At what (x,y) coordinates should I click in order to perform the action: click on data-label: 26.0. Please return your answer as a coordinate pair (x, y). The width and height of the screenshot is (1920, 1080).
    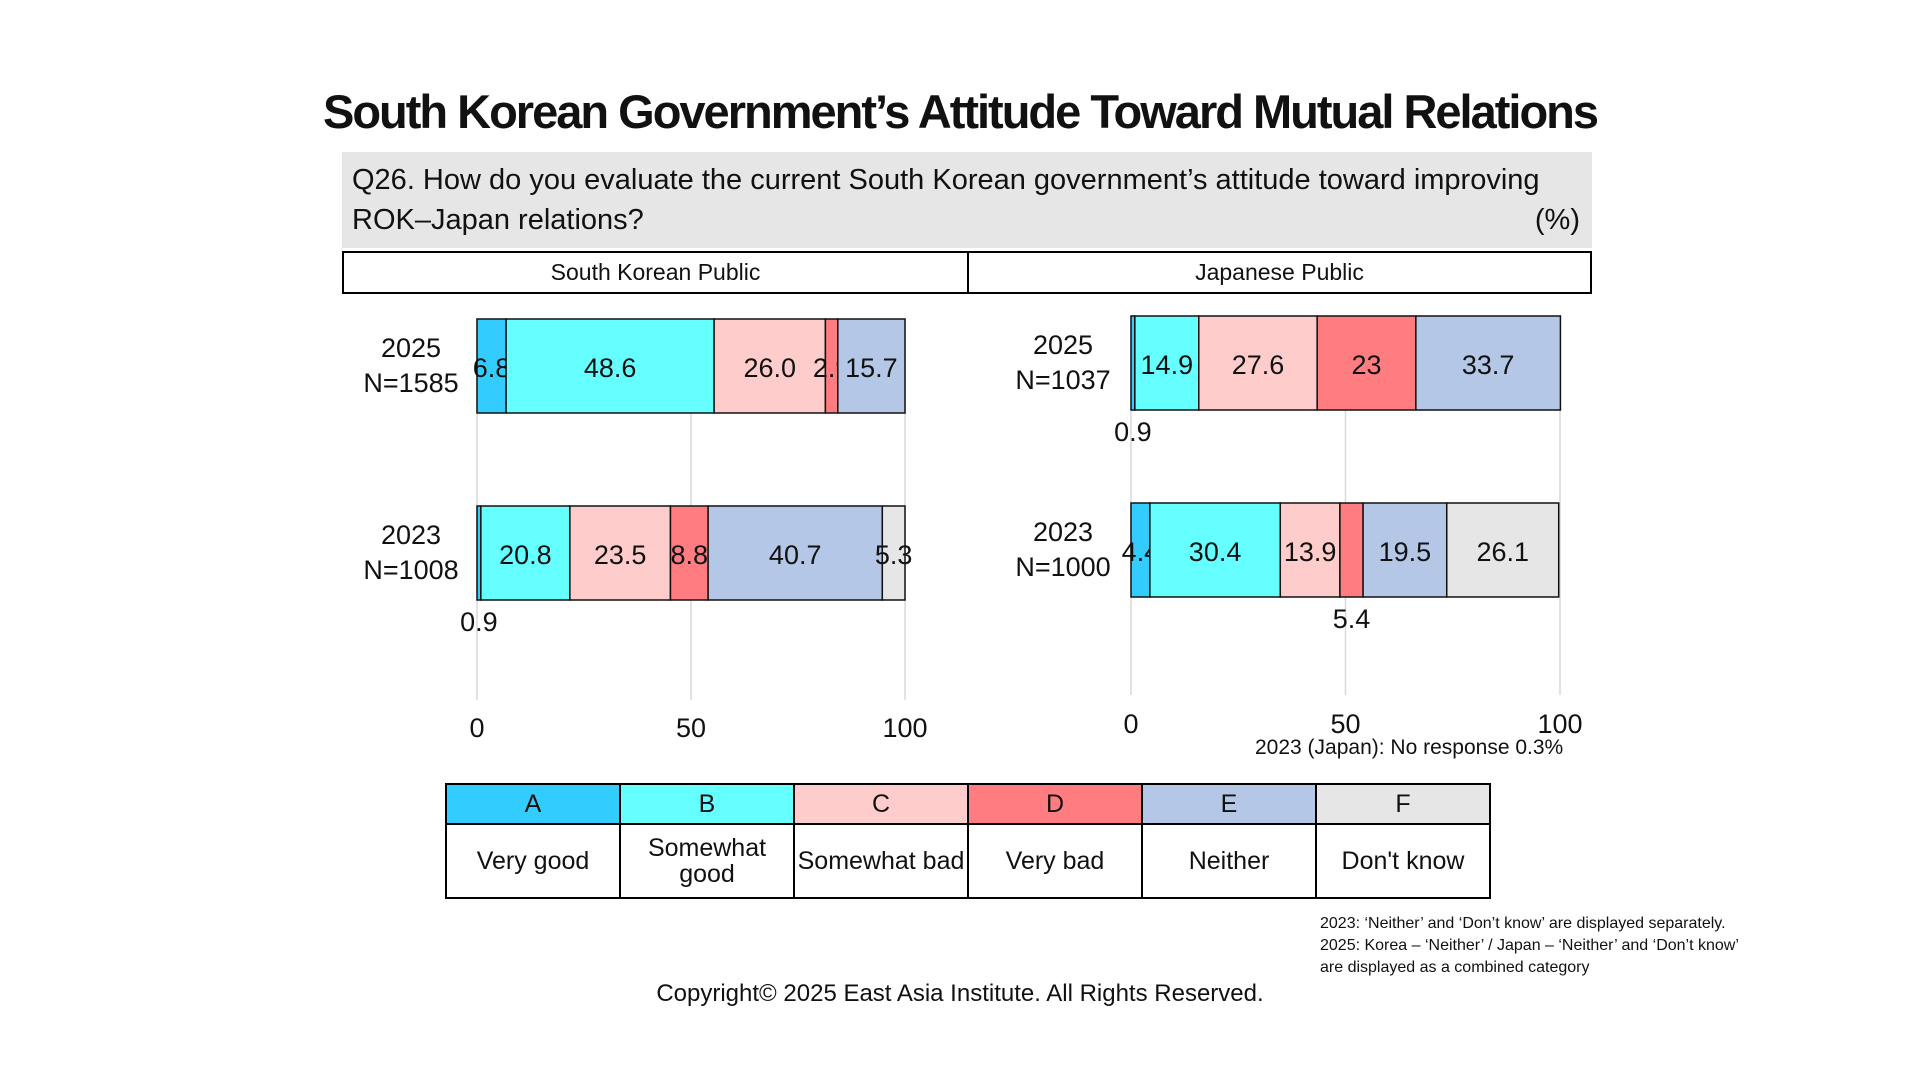
    Looking at the image, I should click on (769, 368).